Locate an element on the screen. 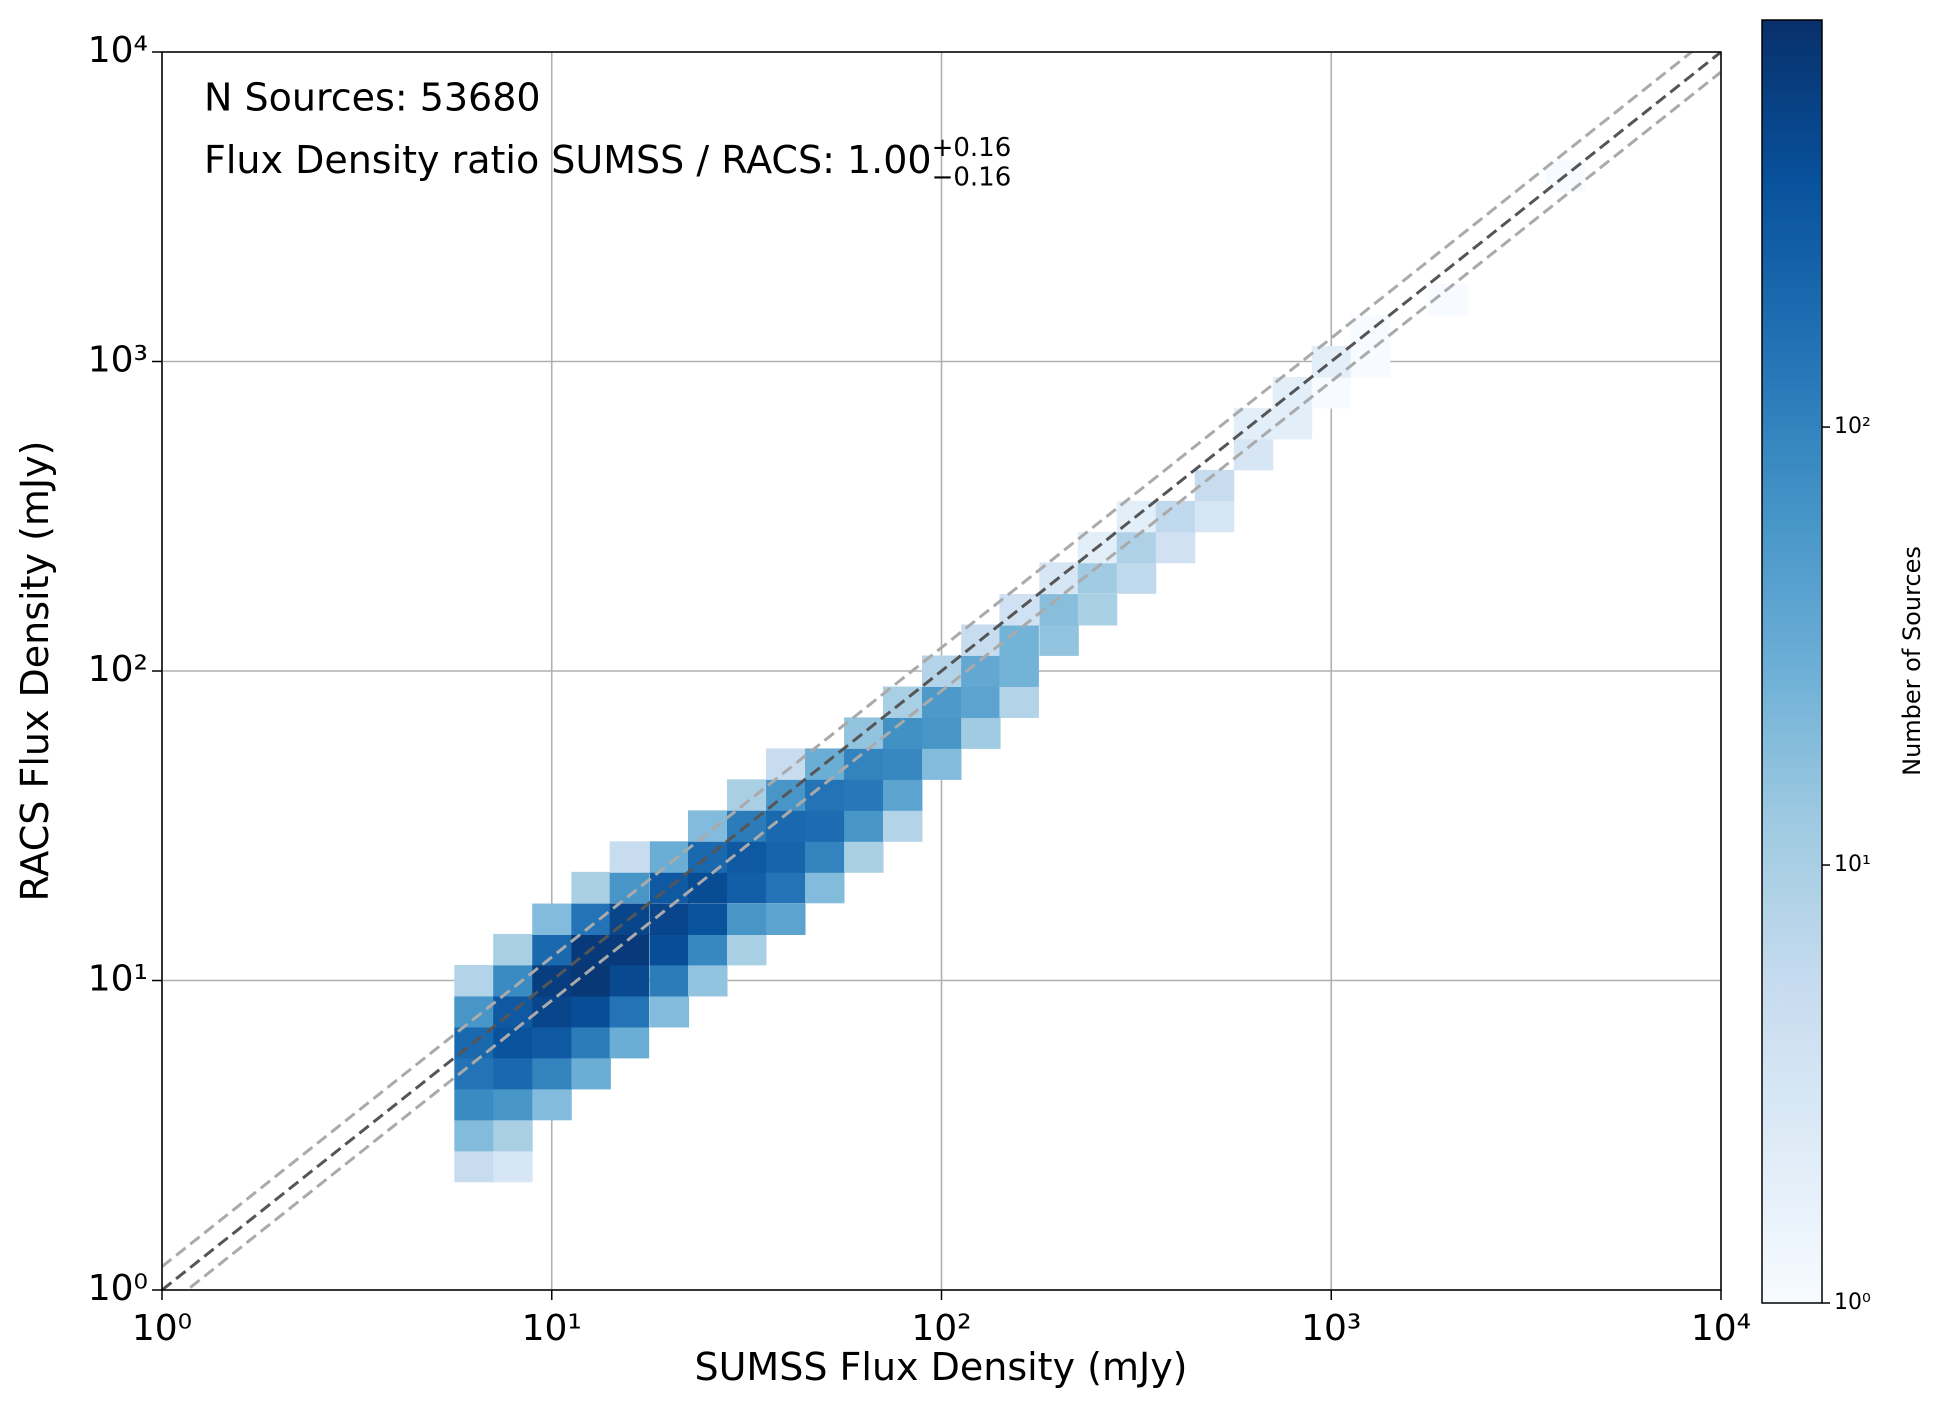 The image size is (1940, 1415). ratio-minus: −0.16 is located at coordinates (972, 178).